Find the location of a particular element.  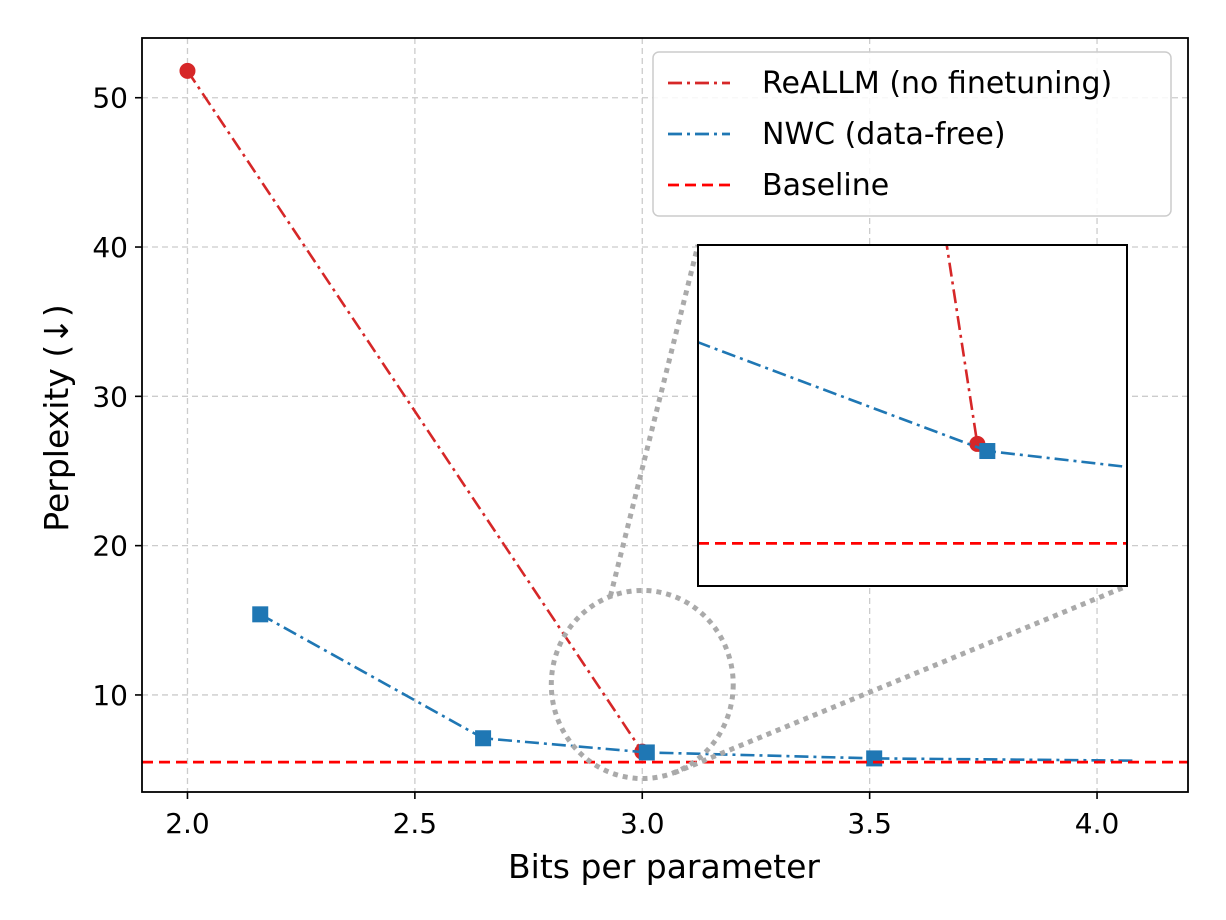

x-tick-label-2: 3.0 is located at coordinates (642, 823).